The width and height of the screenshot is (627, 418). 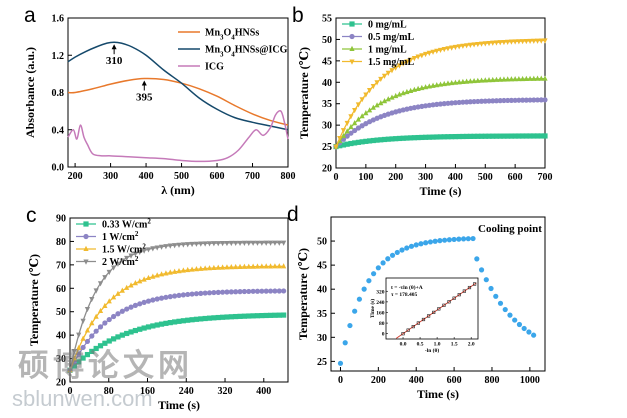 I want to click on annotation-label-2: 395, so click(x=144, y=98).